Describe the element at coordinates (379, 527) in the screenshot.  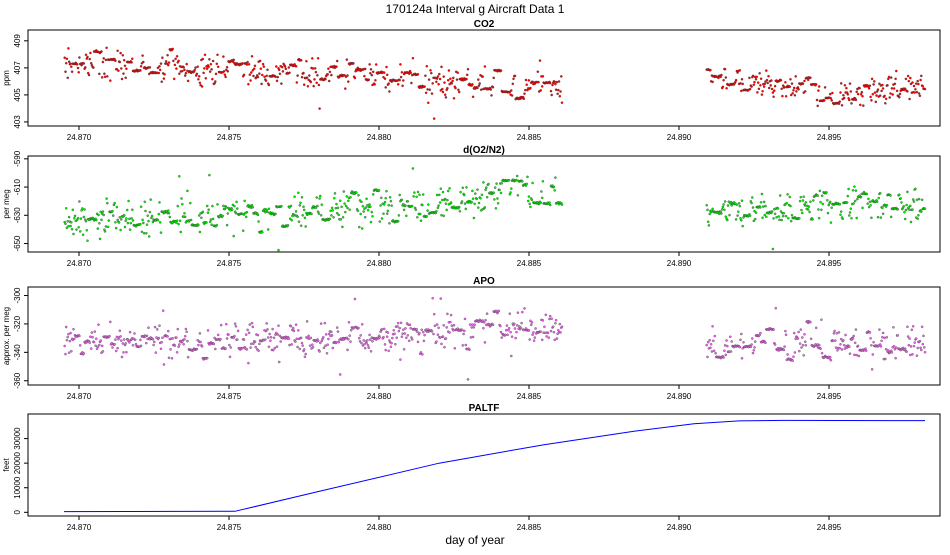
I see `x-tick-label: 24.880` at that location.